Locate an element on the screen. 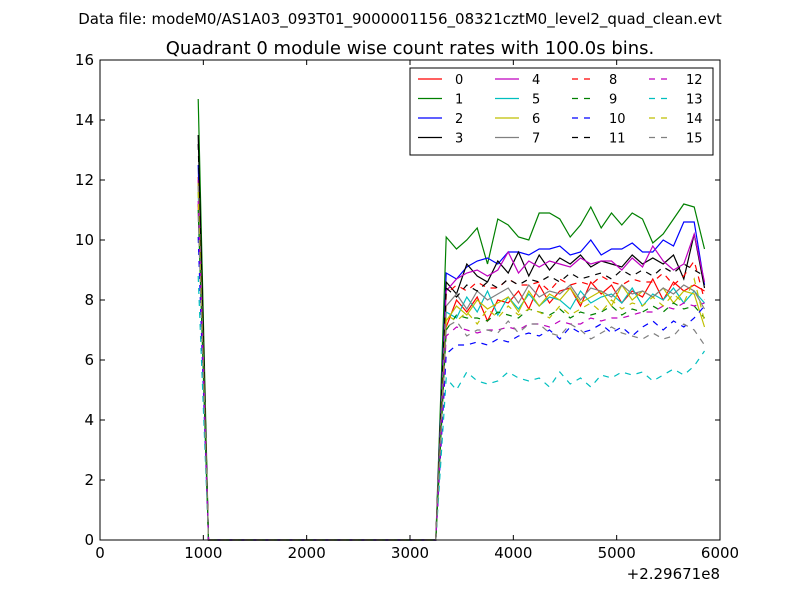 The width and height of the screenshot is (800, 600). y-tick-label: 14 is located at coordinates (84, 120).